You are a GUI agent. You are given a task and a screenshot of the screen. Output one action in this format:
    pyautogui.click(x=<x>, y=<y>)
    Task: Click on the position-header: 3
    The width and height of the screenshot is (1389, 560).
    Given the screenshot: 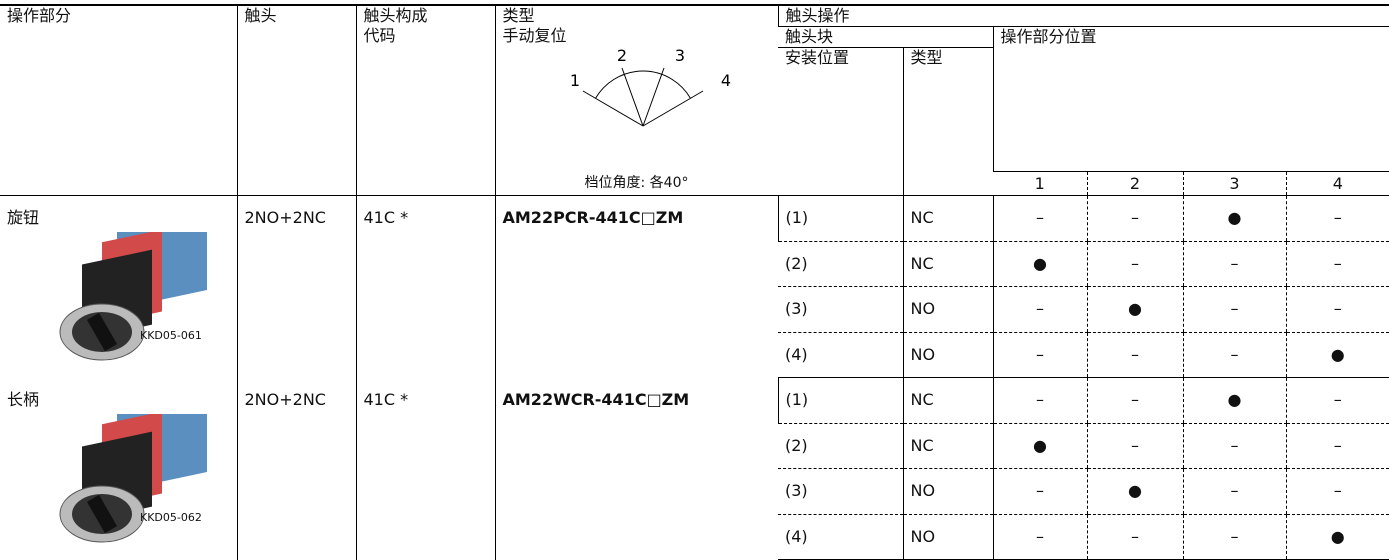 What is the action you would take?
    pyautogui.click(x=1234, y=183)
    